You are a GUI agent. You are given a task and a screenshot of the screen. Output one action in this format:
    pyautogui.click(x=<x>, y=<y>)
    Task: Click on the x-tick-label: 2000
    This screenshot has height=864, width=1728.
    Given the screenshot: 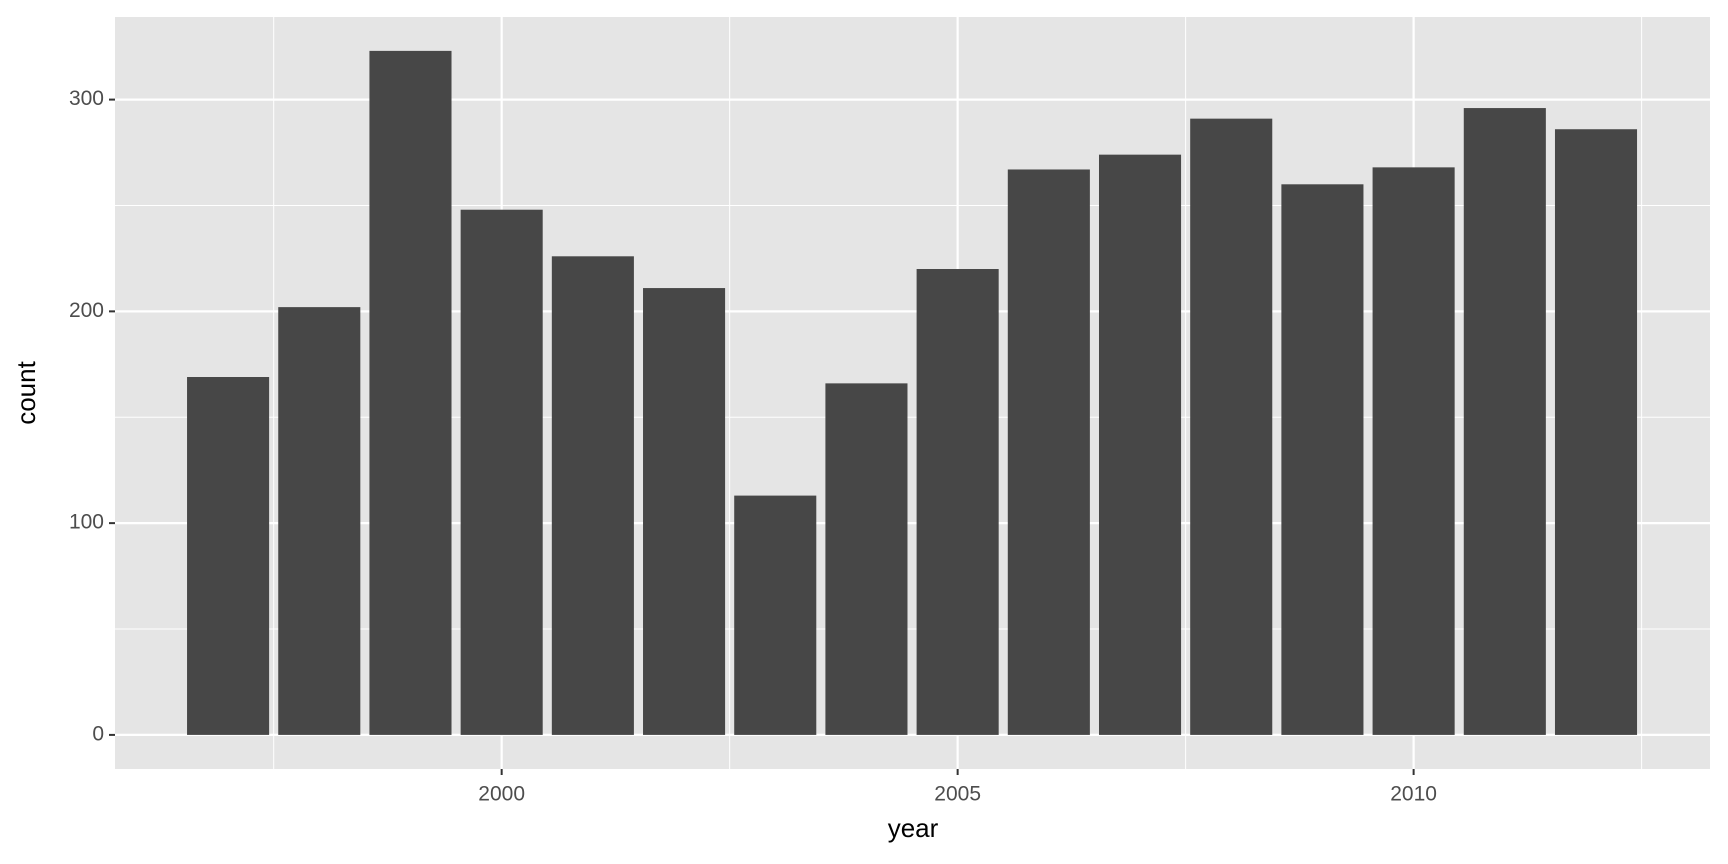 What is the action you would take?
    pyautogui.click(x=501, y=794)
    